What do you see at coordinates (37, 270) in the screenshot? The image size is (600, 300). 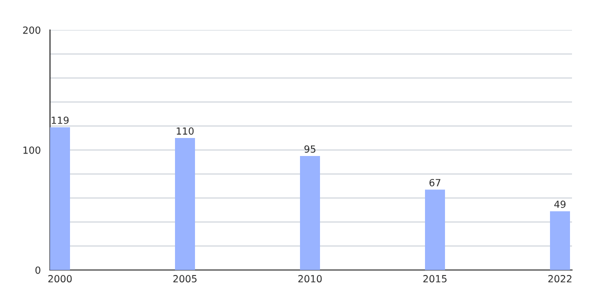 I see `y-tick-label: 0` at bounding box center [37, 270].